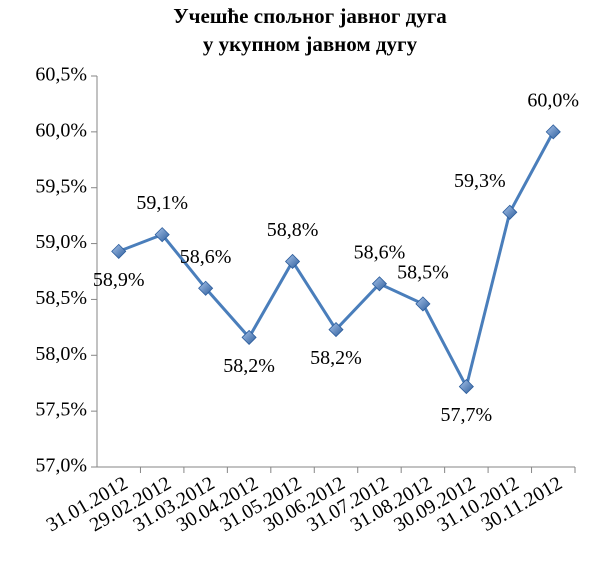 The image size is (596, 574). What do you see at coordinates (61, 186) in the screenshot?
I see `y-tick-label: 59,5%` at bounding box center [61, 186].